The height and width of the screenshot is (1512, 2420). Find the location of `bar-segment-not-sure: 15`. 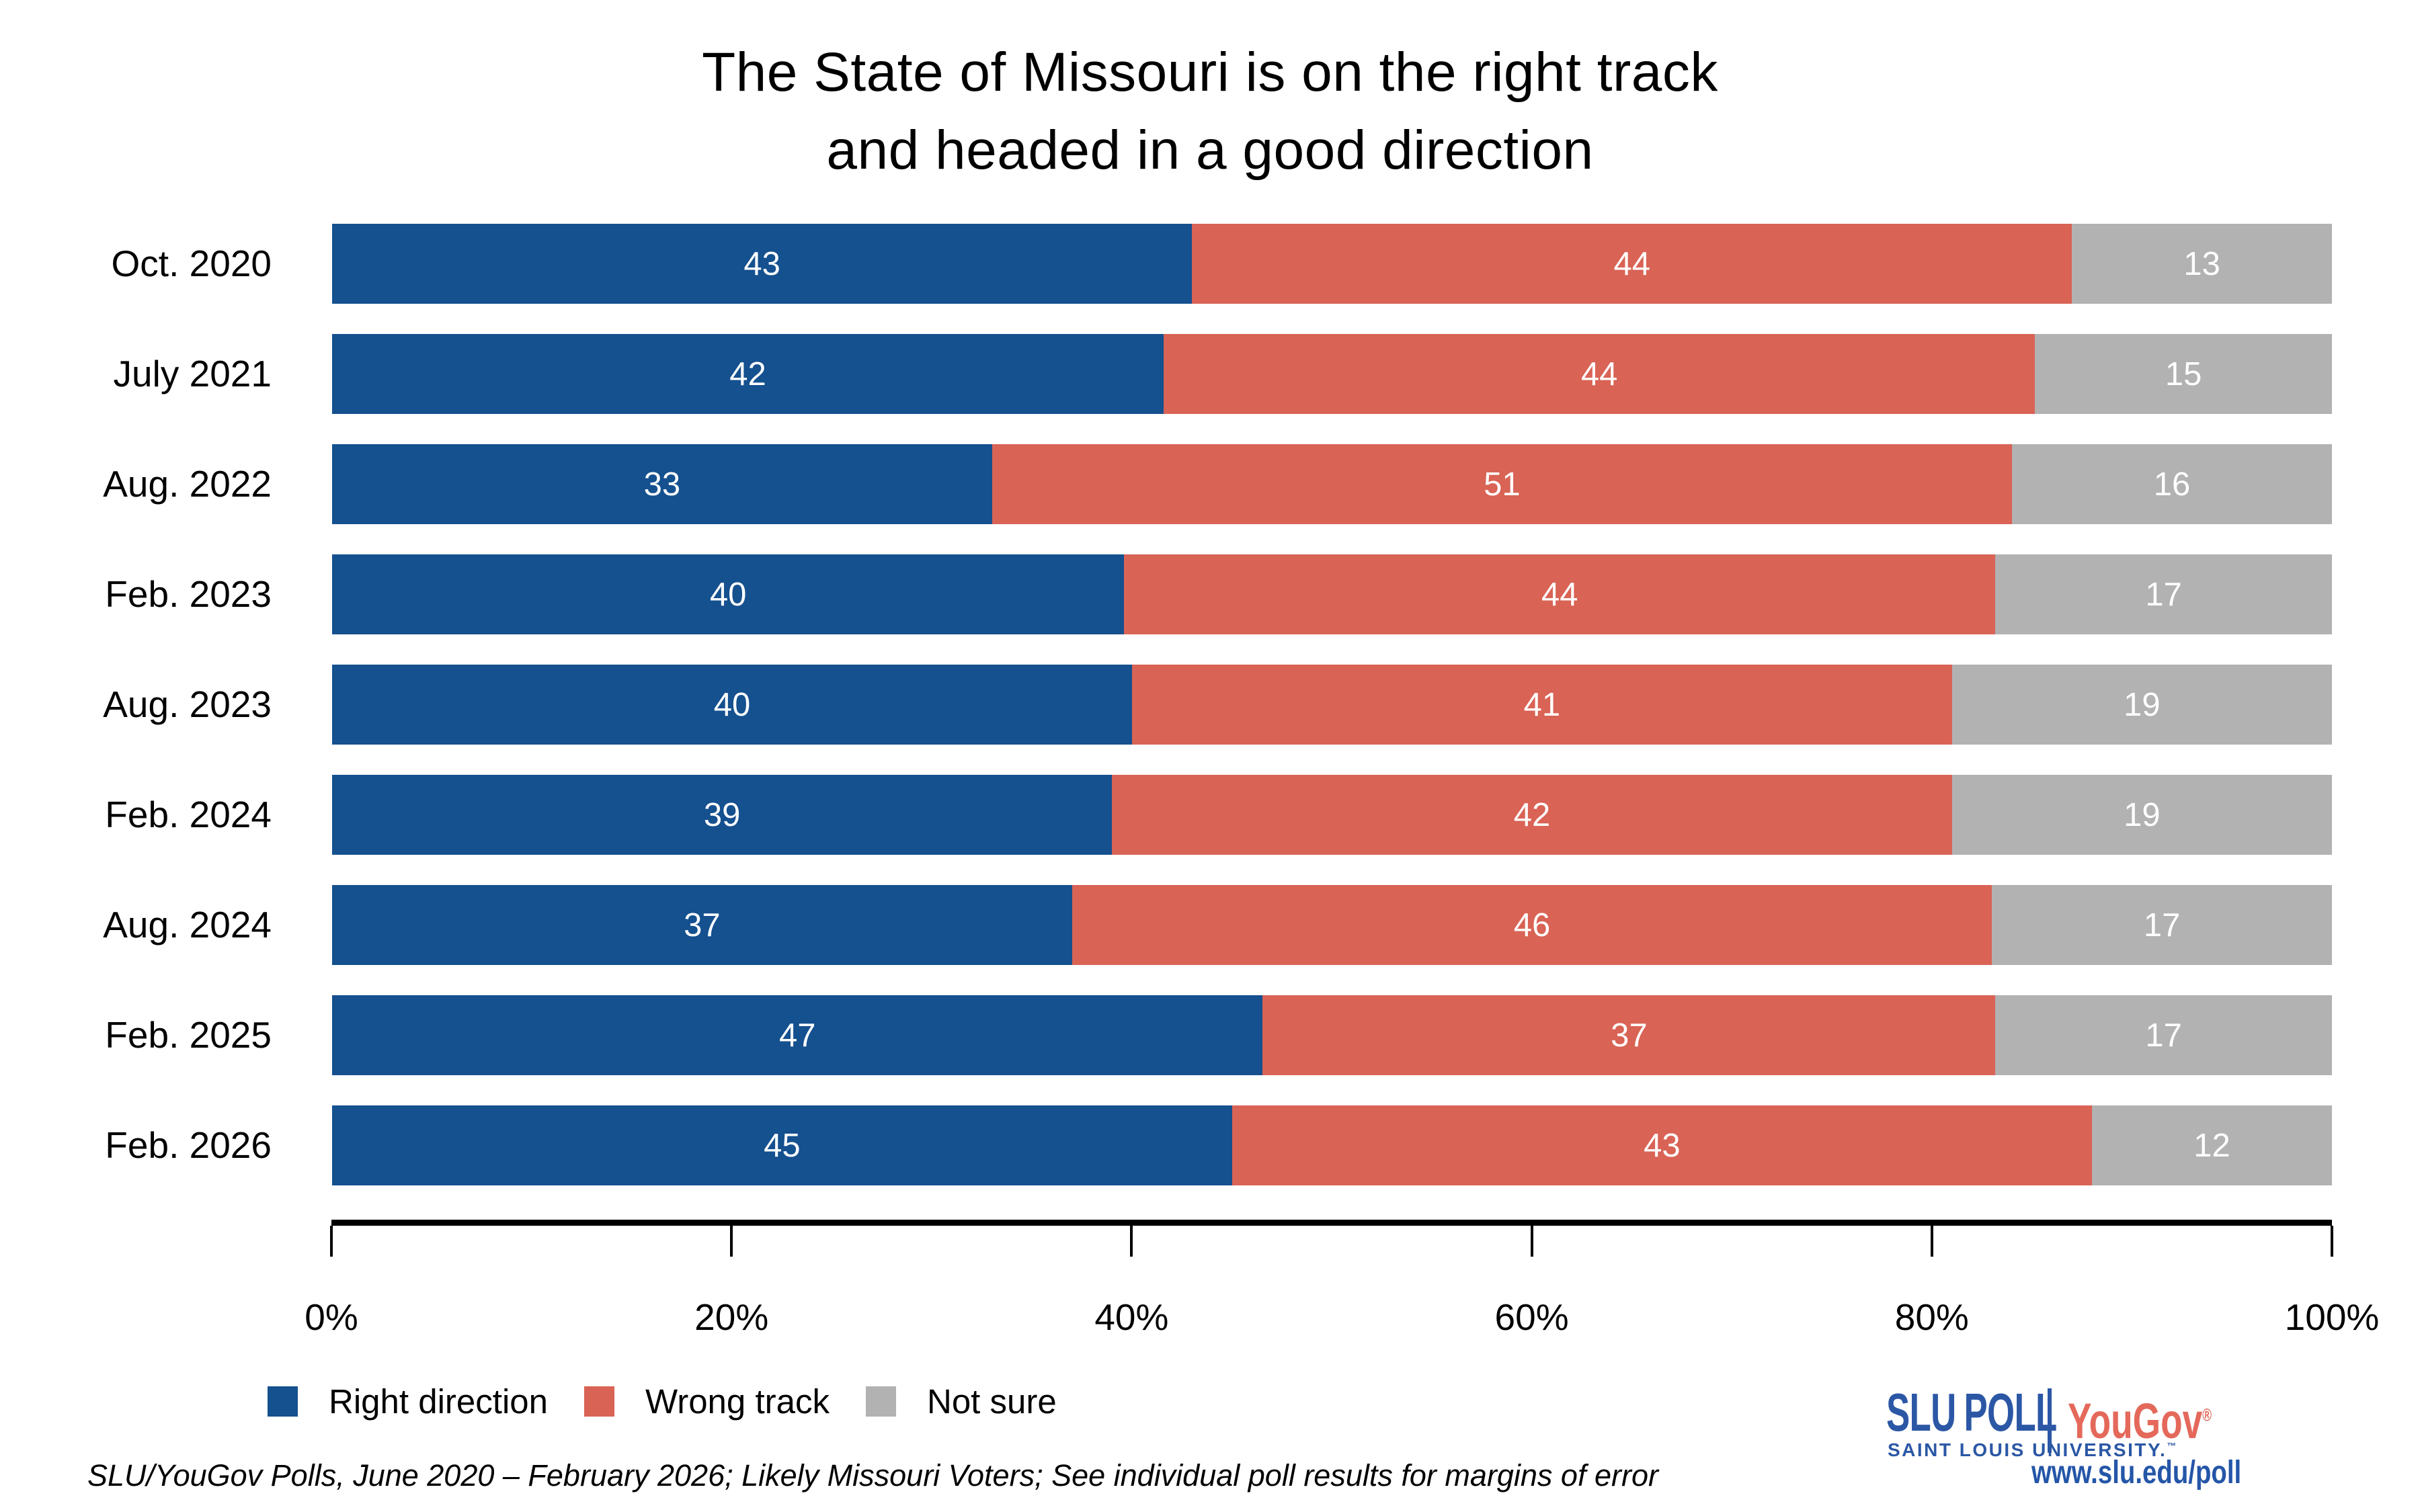

bar-segment-not-sure: 15 is located at coordinates (2183, 374).